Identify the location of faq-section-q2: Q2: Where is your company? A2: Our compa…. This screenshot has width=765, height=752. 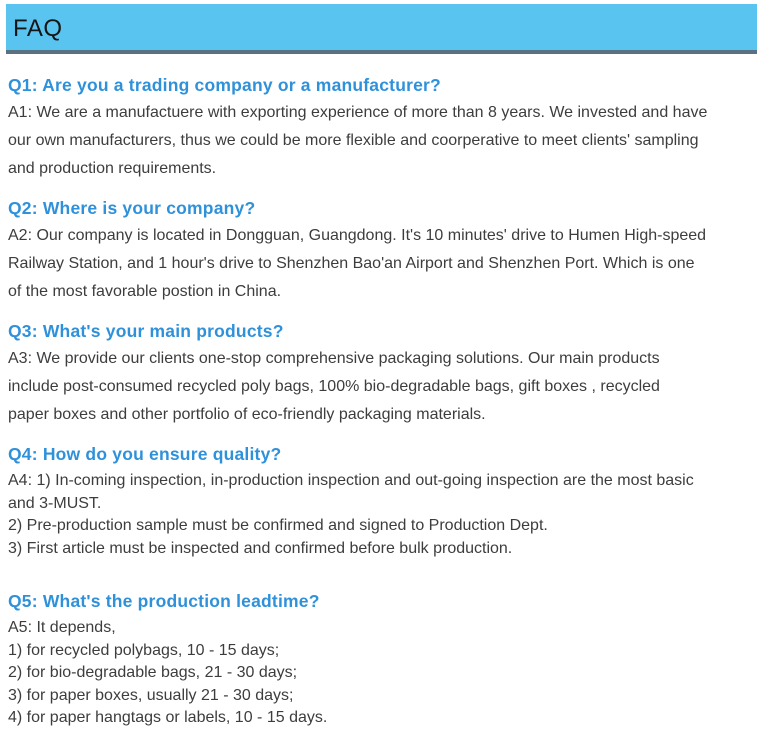
(384, 251).